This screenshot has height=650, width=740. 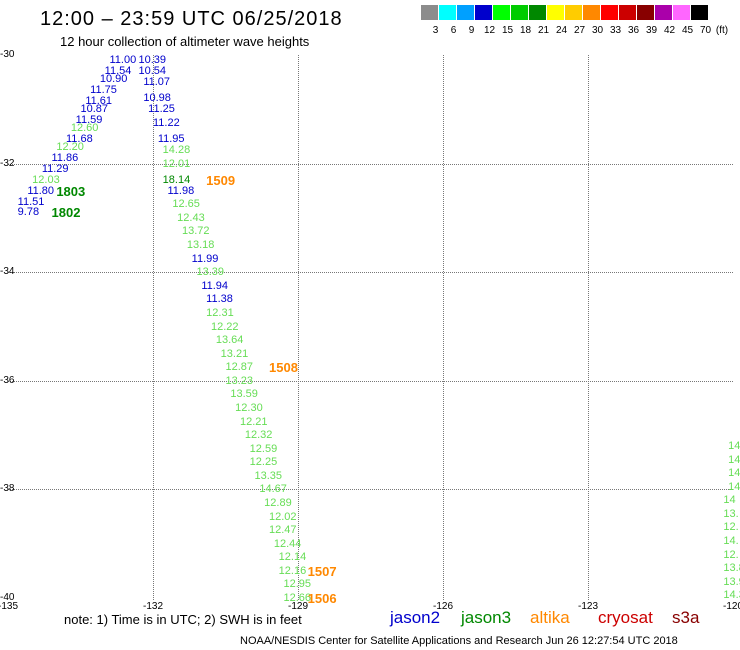 What do you see at coordinates (322, 571) in the screenshot?
I see `pass-number: 1507` at bounding box center [322, 571].